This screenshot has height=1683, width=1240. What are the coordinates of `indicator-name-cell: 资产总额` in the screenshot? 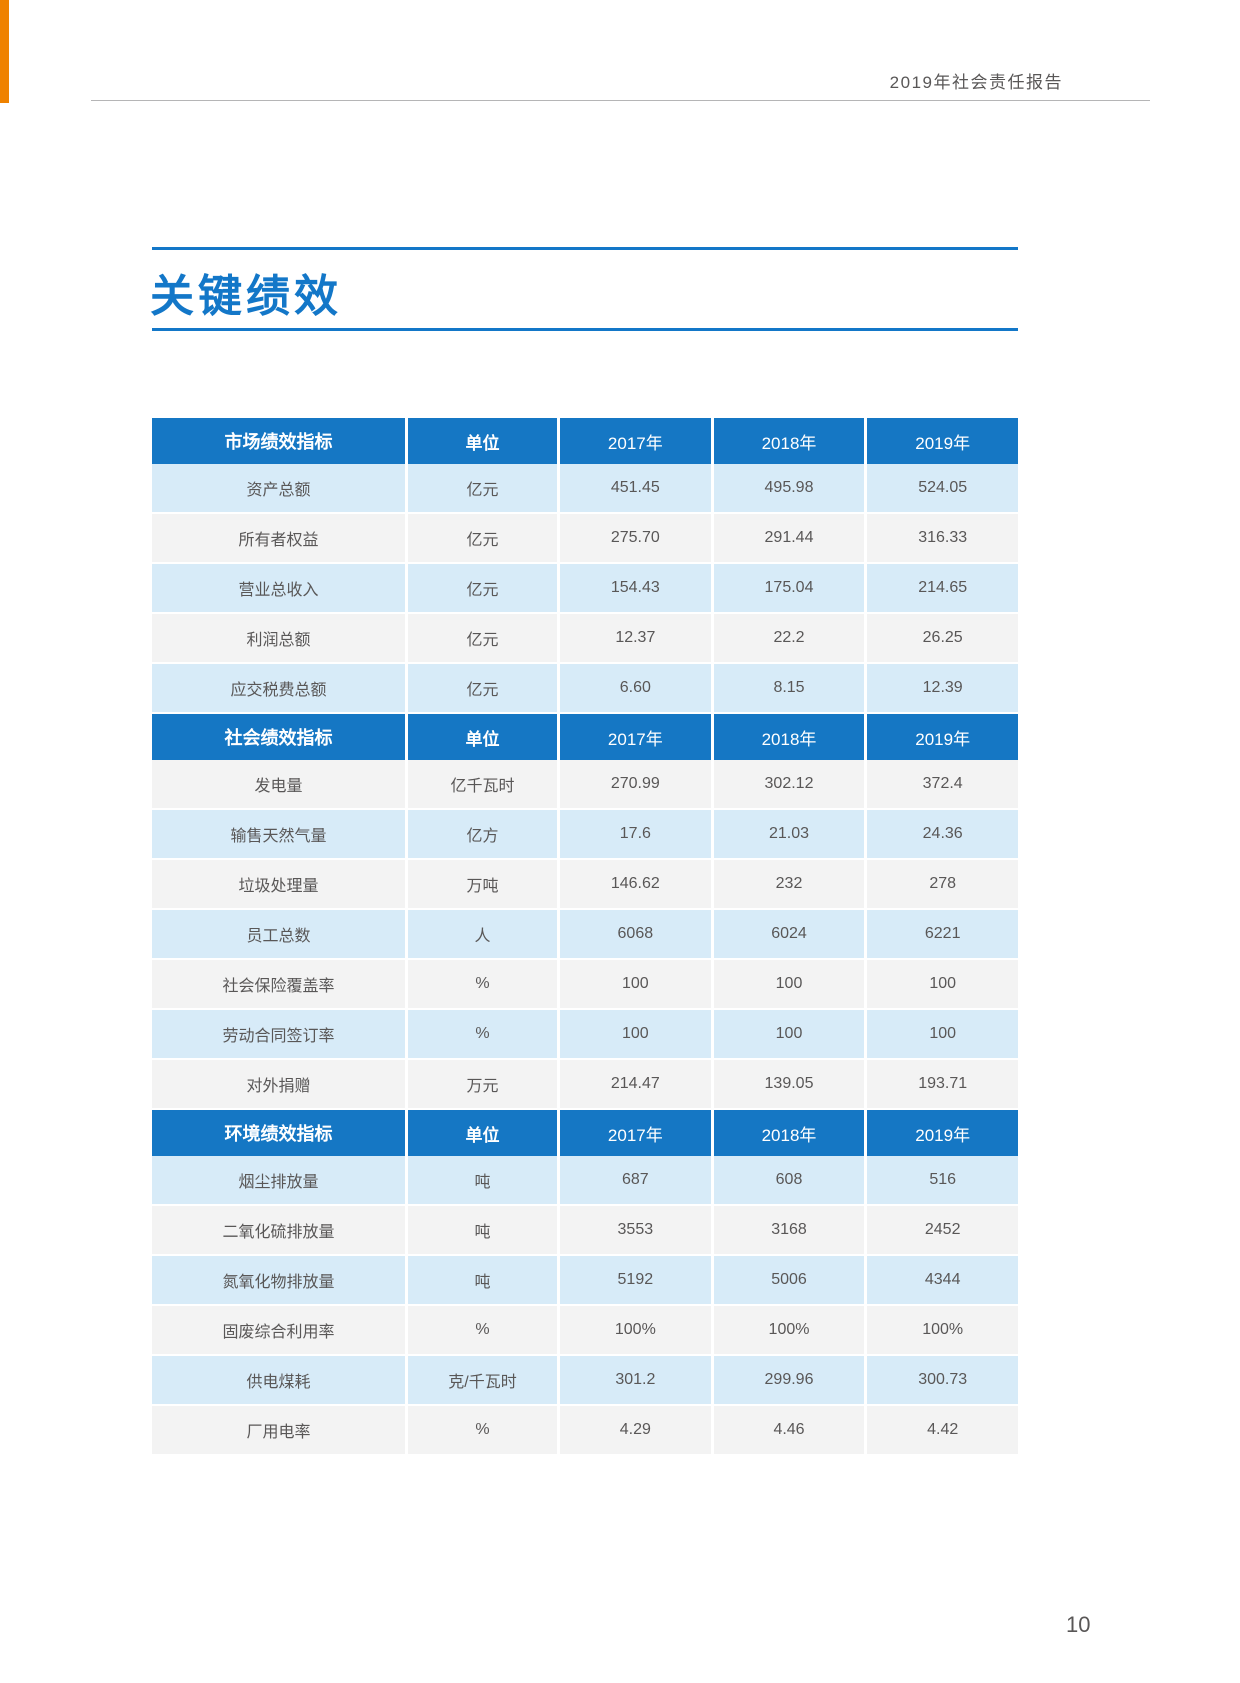 It's located at (278, 490).